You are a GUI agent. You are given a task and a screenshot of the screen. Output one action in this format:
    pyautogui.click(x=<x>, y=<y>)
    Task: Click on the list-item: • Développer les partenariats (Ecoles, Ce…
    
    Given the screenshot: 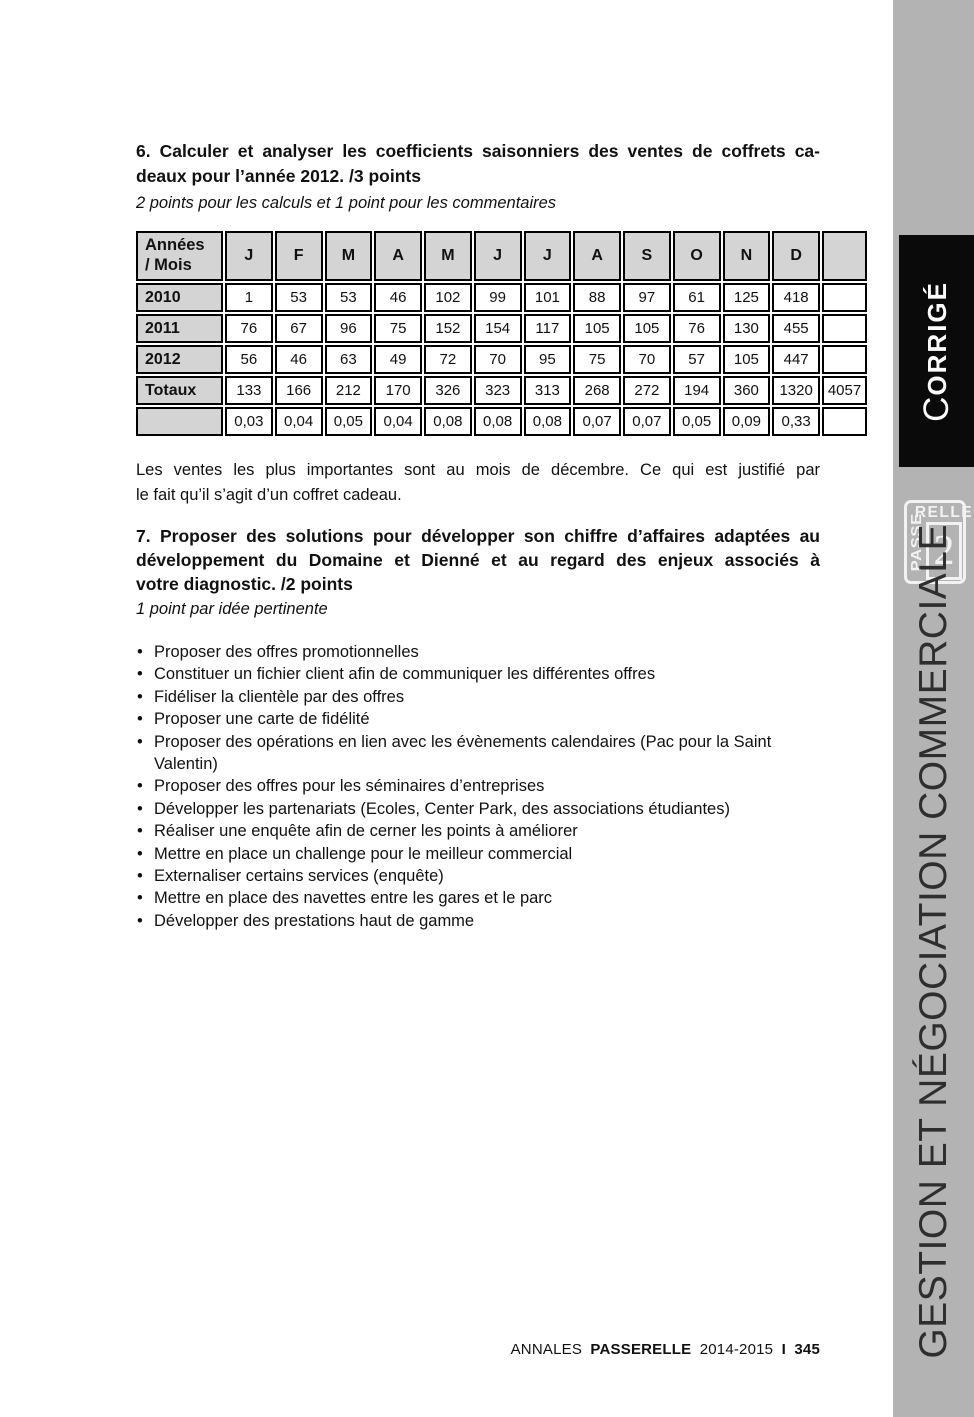 What is the action you would take?
    pyautogui.click(x=481, y=809)
    